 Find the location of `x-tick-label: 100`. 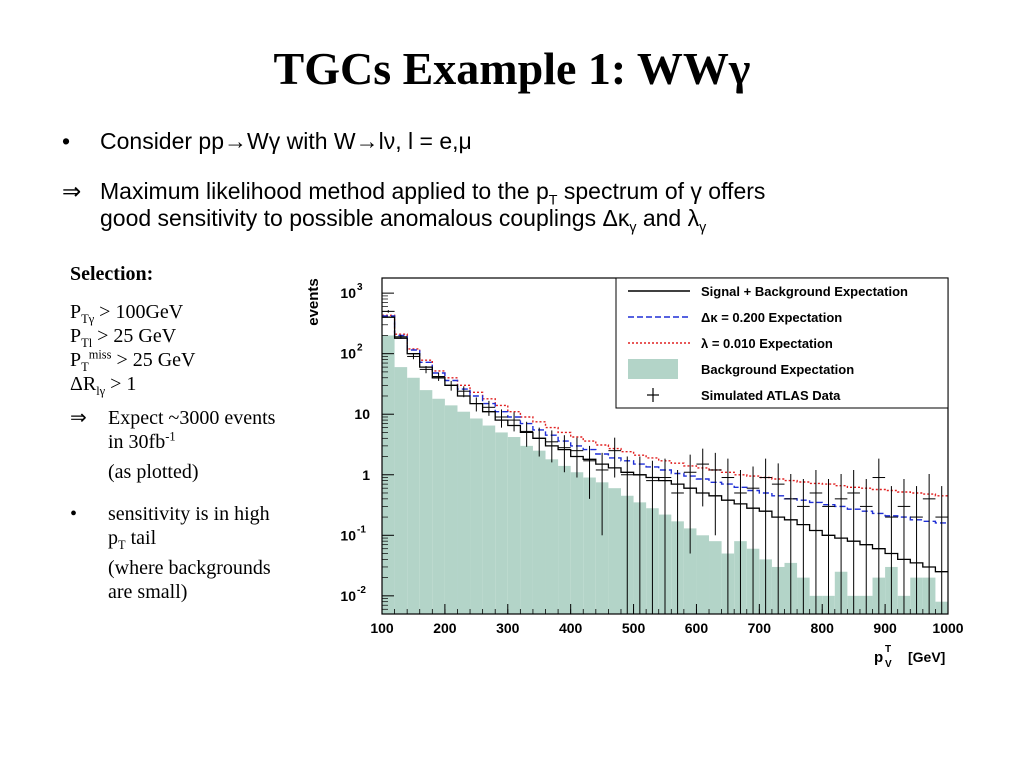

x-tick-label: 100 is located at coordinates (382, 628).